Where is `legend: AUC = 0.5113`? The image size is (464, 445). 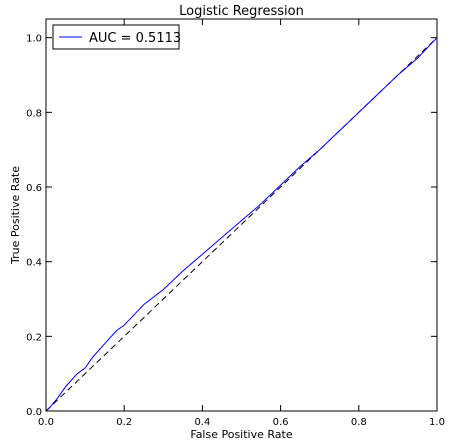
legend: AUC = 0.5113 is located at coordinates (117, 37).